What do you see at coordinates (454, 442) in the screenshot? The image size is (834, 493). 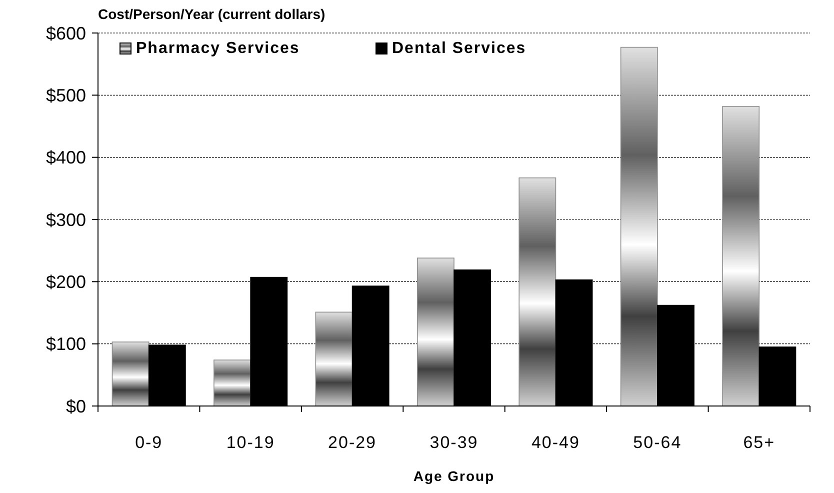 I see `x-tick-label: 30-39` at bounding box center [454, 442].